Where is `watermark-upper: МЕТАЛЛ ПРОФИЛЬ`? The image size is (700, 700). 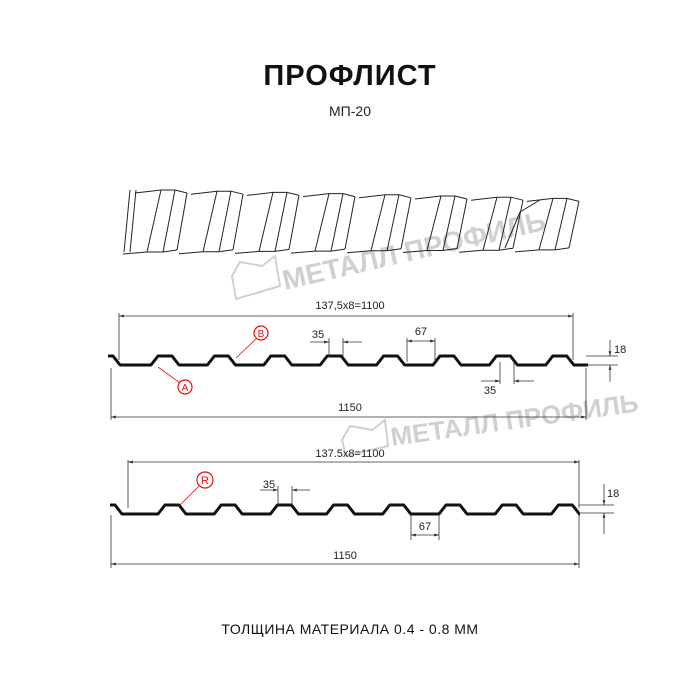
watermark-upper: МЕТАЛЛ ПРОФИЛЬ is located at coordinates (389, 253).